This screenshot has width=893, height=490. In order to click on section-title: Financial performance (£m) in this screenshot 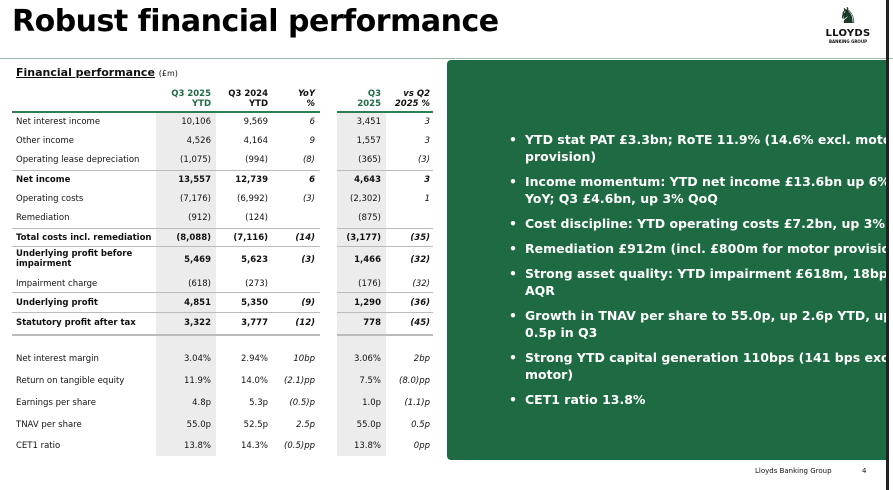, I will do `click(97, 72)`.